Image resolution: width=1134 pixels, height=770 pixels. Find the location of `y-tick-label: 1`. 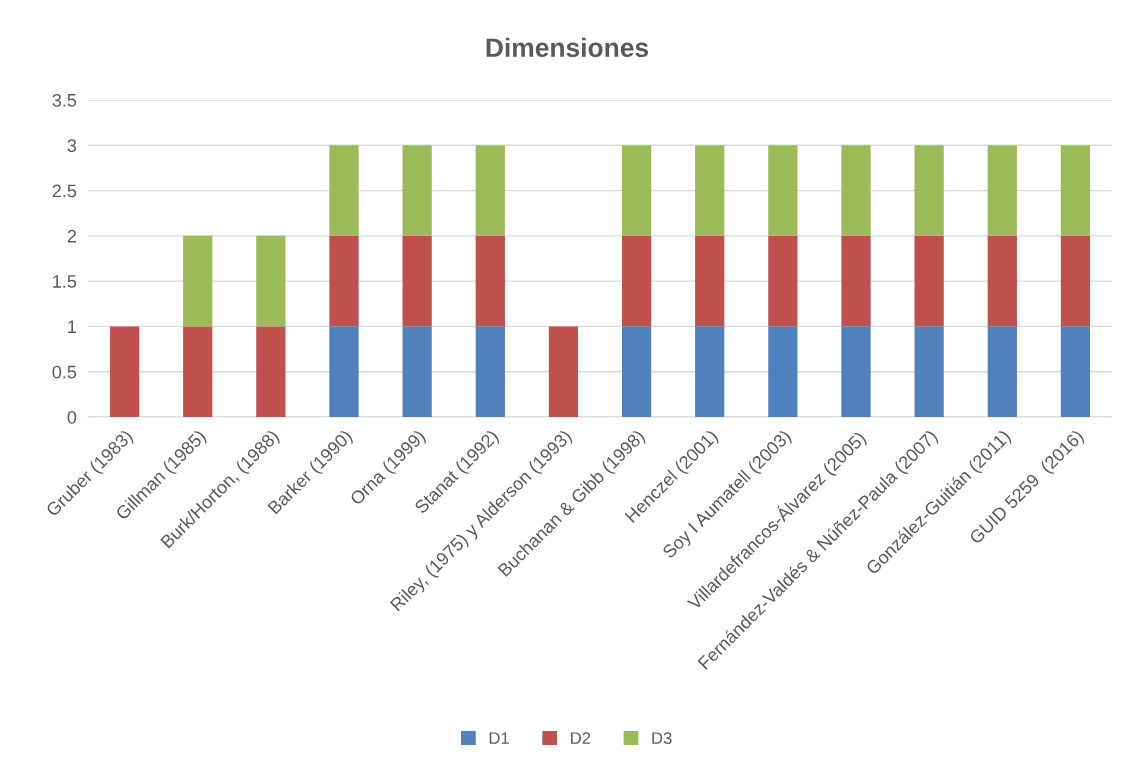

y-tick-label: 1 is located at coordinates (72, 326).